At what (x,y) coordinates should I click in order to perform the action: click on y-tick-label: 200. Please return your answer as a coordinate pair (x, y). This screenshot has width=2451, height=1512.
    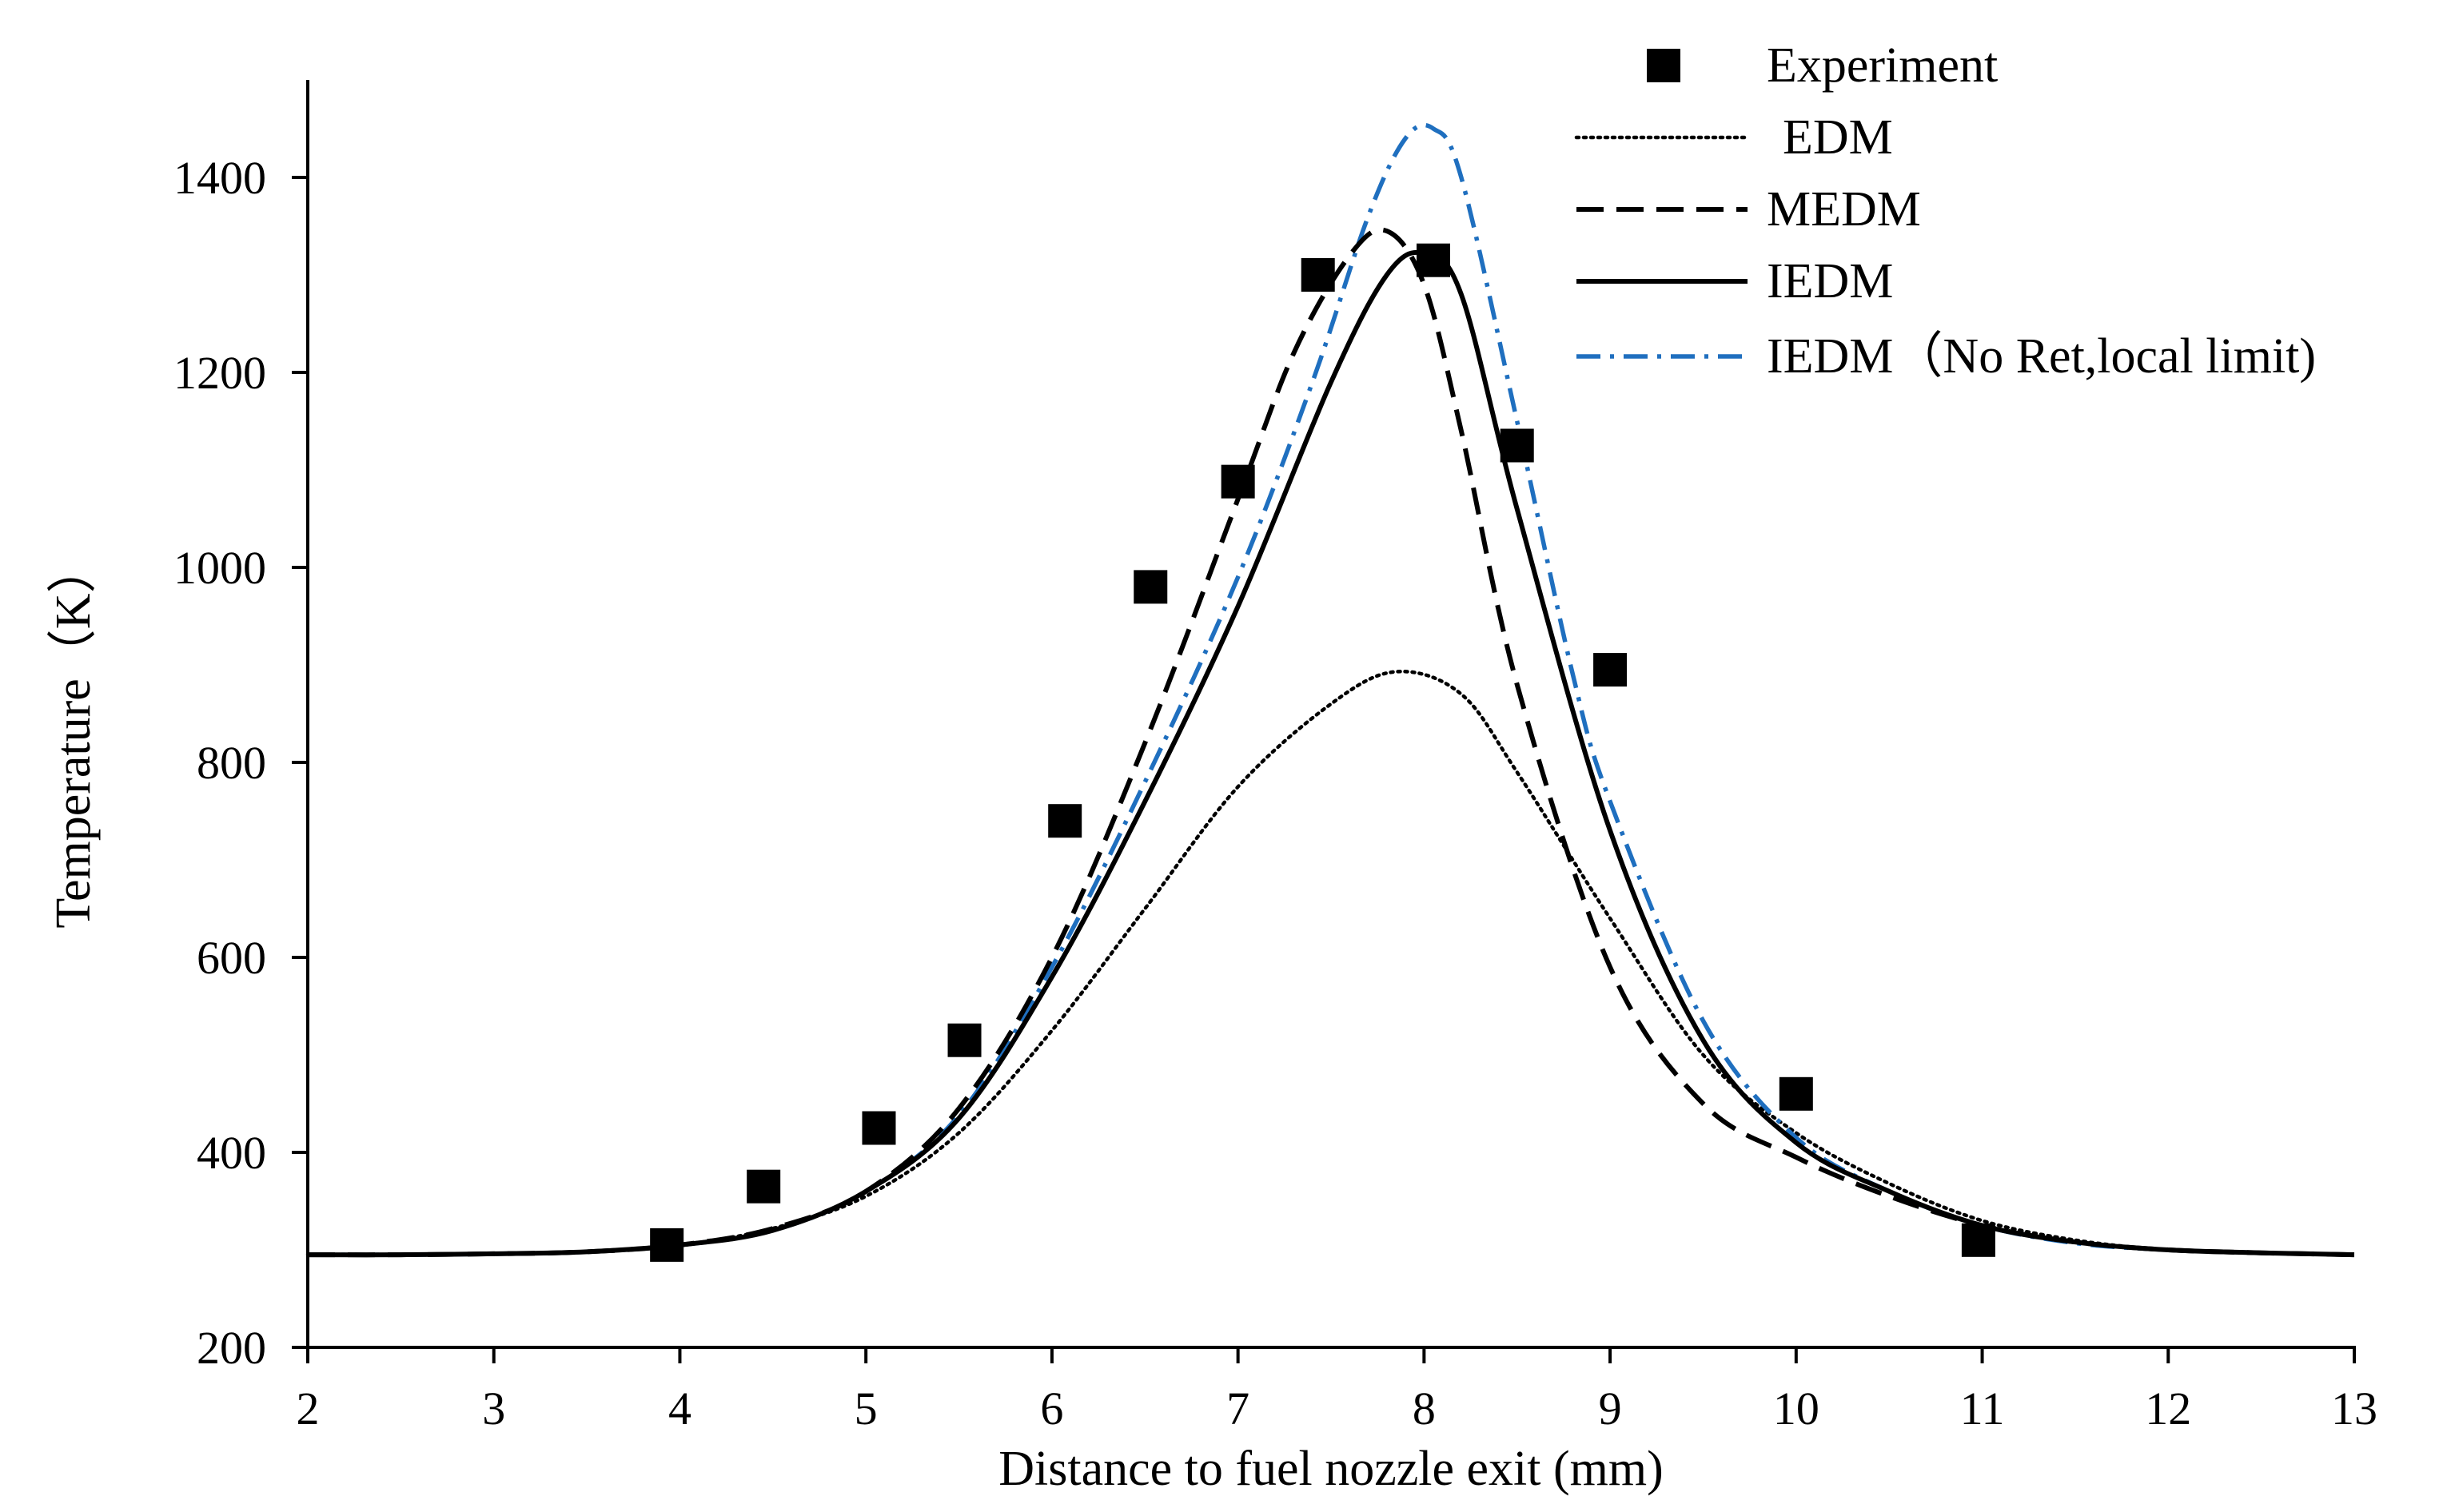
    Looking at the image, I should click on (232, 1348).